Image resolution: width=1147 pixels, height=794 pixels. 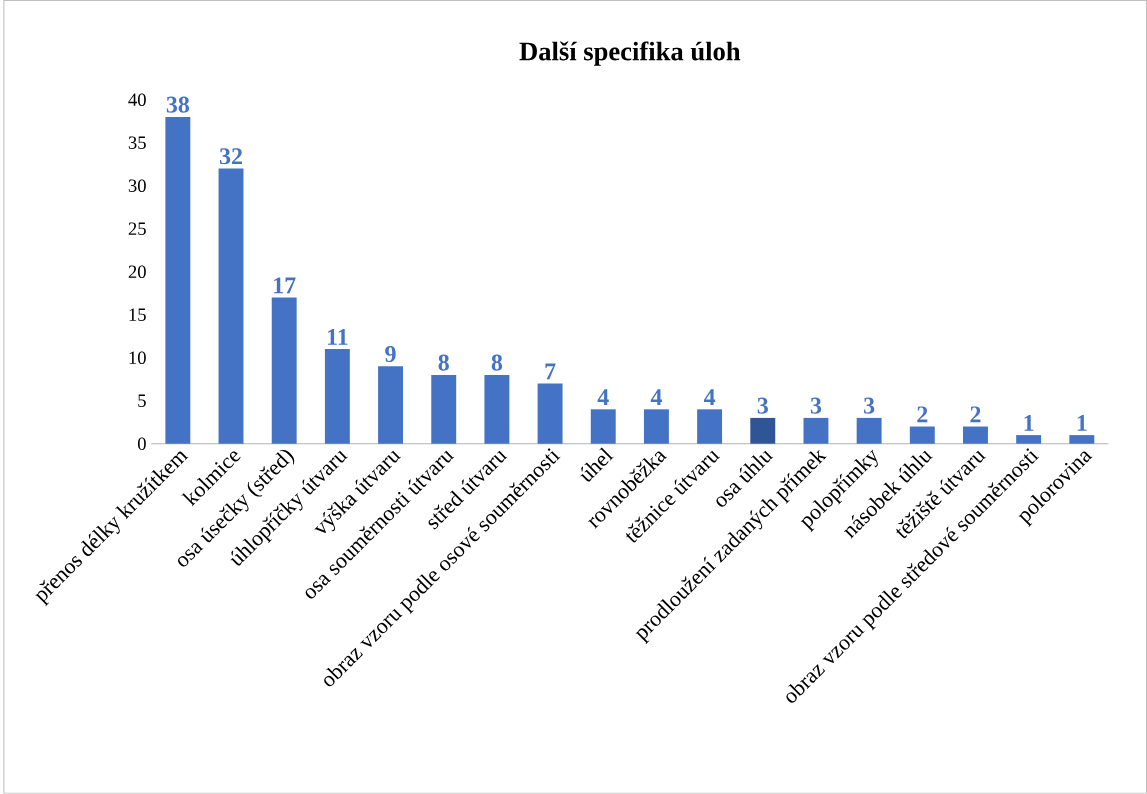 What do you see at coordinates (390, 354) in the screenshot?
I see `data-label: 9` at bounding box center [390, 354].